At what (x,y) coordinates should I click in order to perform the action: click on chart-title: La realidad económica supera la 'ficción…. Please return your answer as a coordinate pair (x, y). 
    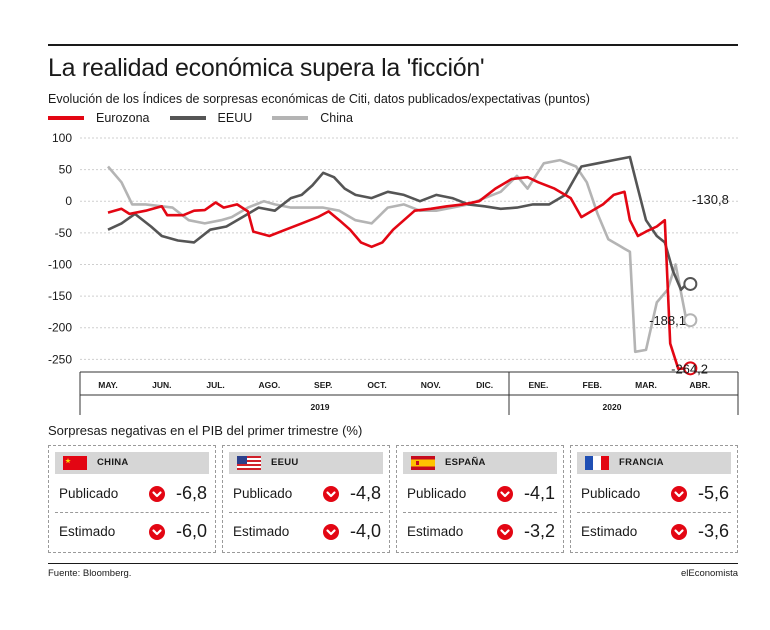
    Looking at the image, I should click on (266, 68).